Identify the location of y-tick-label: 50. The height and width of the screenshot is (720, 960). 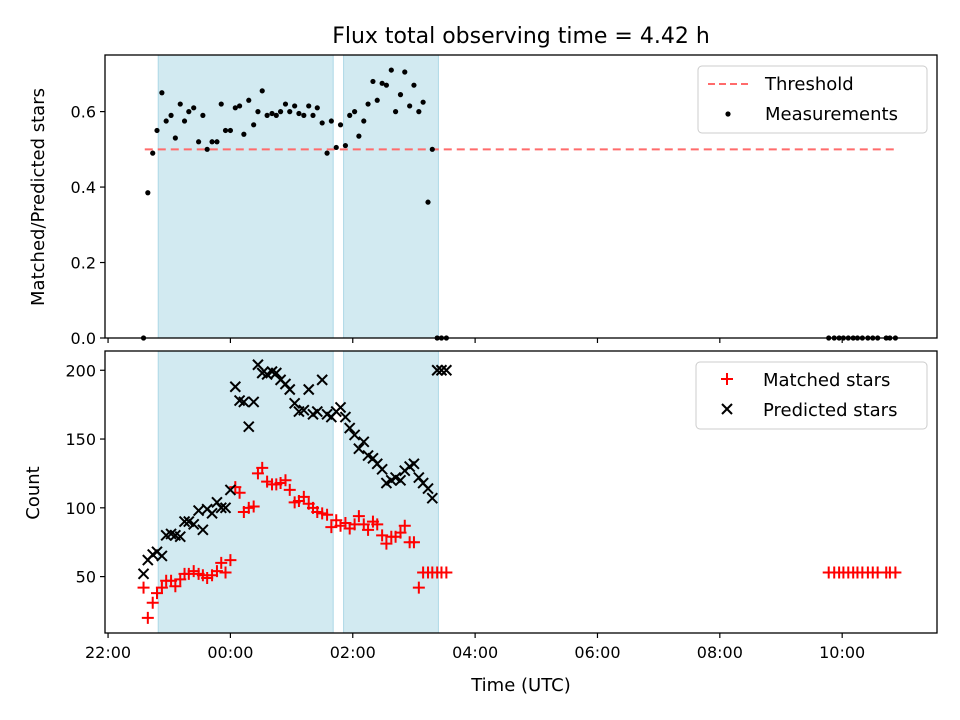
(86, 577).